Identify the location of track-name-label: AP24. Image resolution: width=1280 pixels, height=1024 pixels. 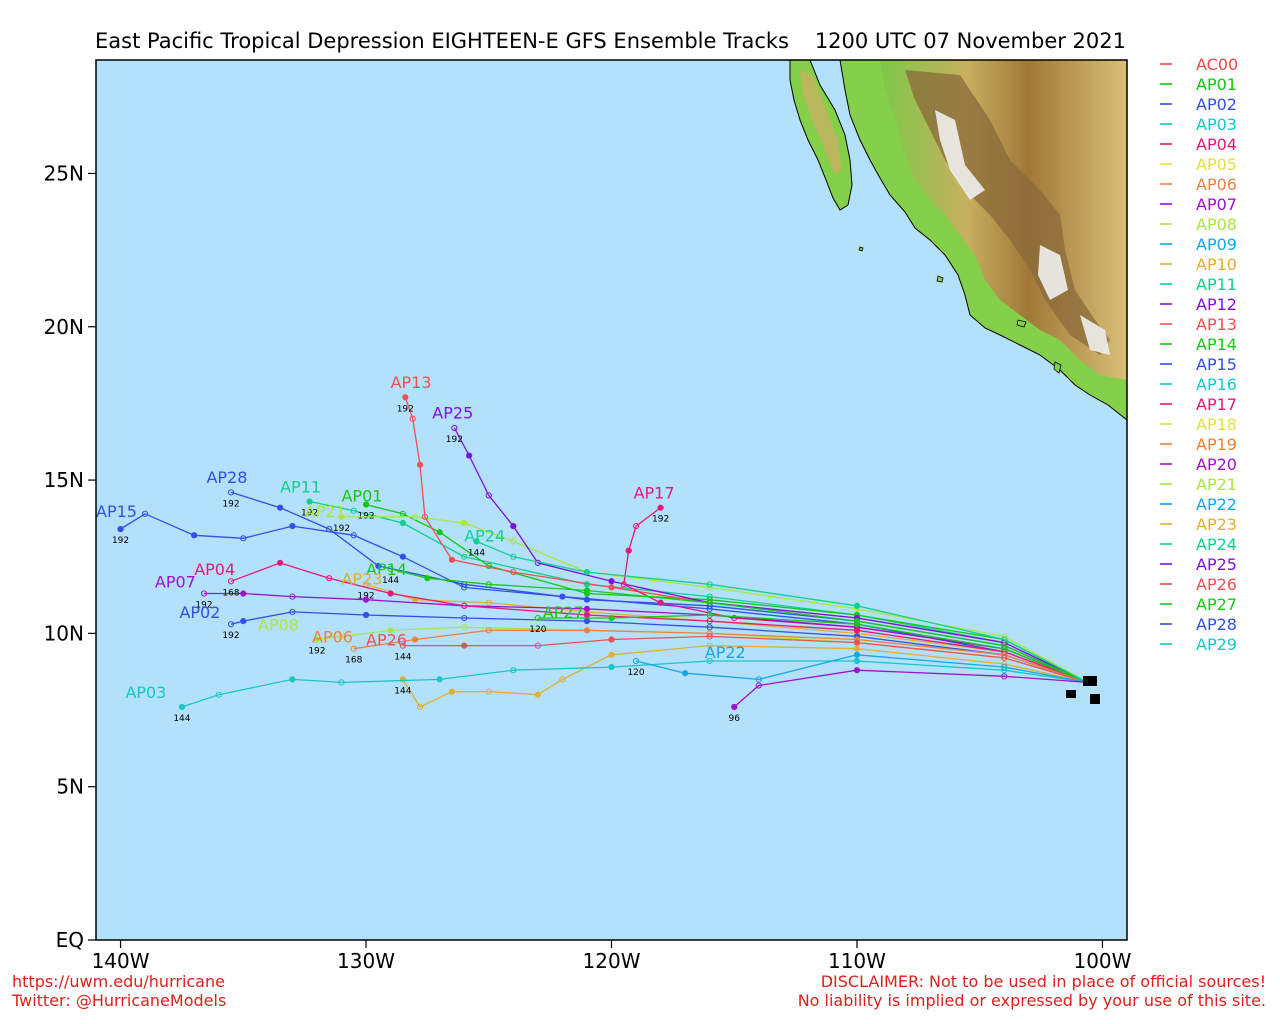
(484, 535).